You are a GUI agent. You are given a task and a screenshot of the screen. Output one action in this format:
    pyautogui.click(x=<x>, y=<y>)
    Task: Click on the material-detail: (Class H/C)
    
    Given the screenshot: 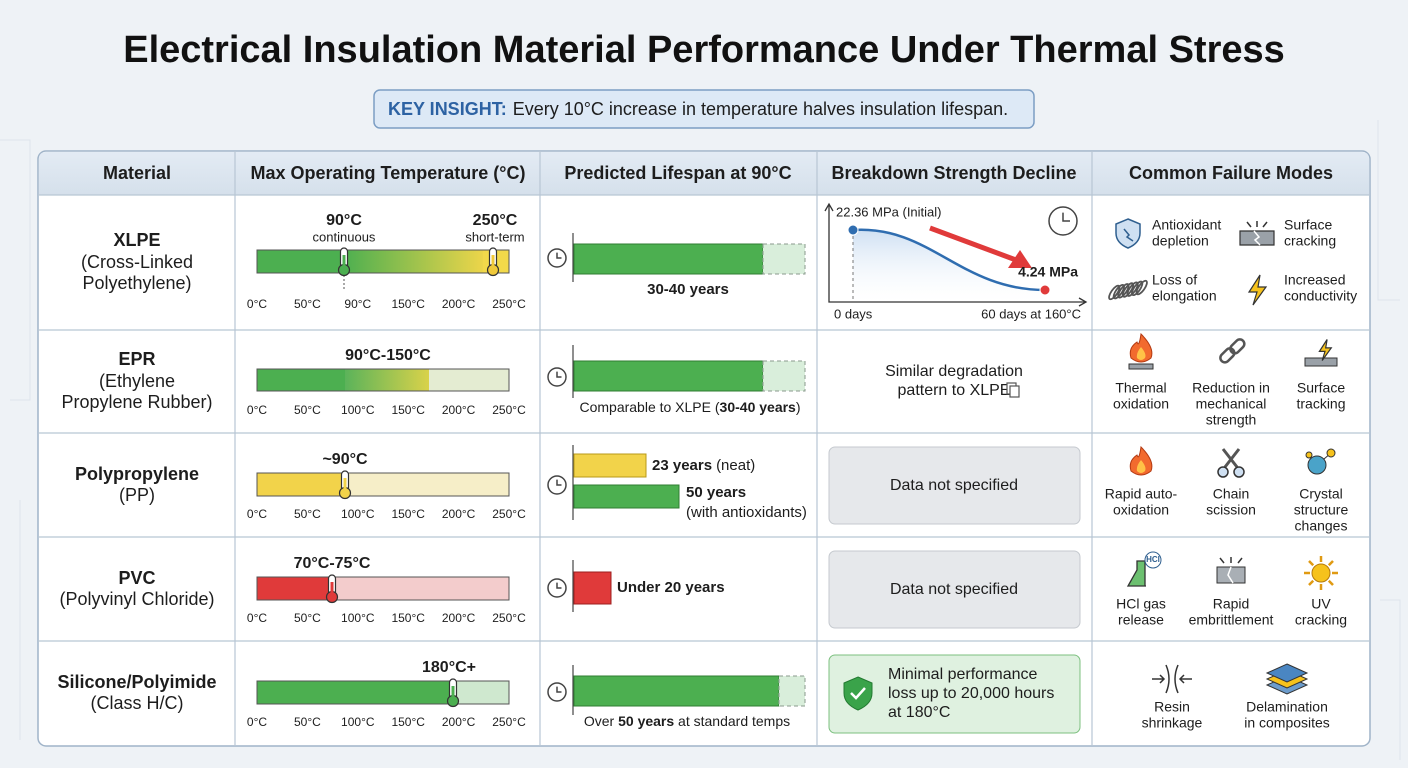 What is the action you would take?
    pyautogui.click(x=137, y=703)
    